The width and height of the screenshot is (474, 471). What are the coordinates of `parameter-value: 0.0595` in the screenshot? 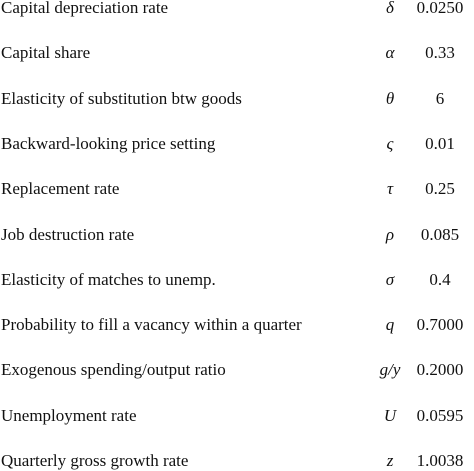 It's located at (440, 415).